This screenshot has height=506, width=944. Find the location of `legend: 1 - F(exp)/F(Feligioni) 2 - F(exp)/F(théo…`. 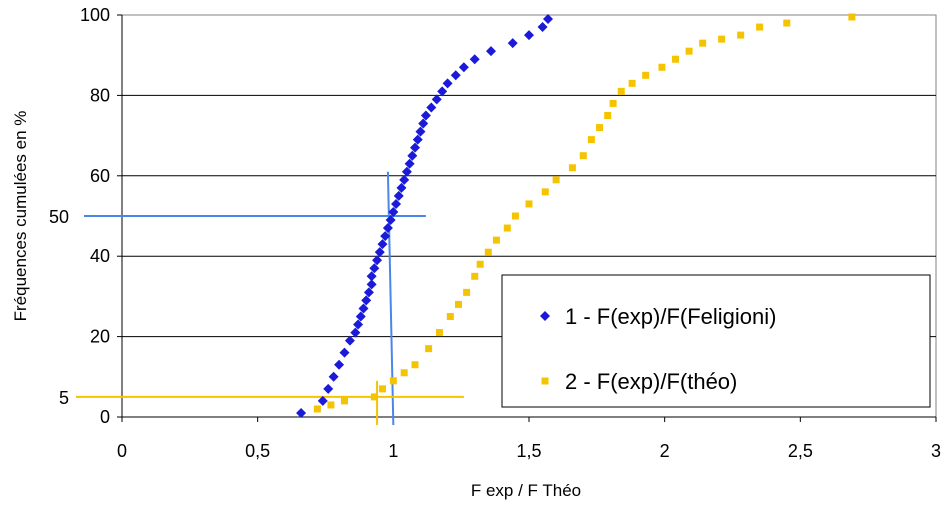

legend: 1 - F(exp)/F(Feligioni) 2 - F(exp)/F(théo… is located at coordinates (716, 341).